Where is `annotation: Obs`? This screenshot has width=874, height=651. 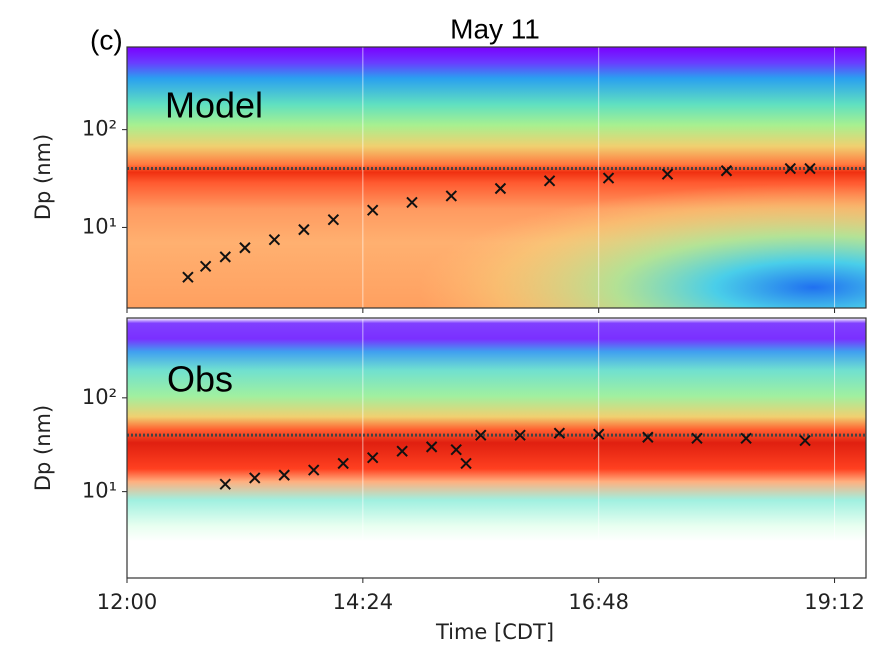 annotation: Obs is located at coordinates (200, 379).